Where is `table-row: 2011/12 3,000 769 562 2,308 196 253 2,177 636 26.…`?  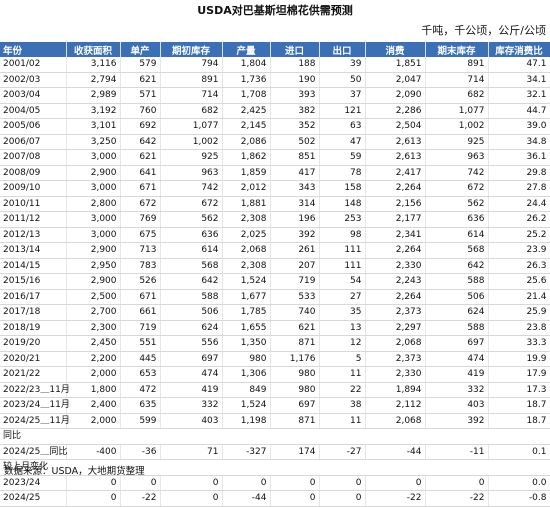
table-row: 2011/12 3,000 769 562 2,308 196 253 2,177 636 26.… is located at coordinates (275, 219).